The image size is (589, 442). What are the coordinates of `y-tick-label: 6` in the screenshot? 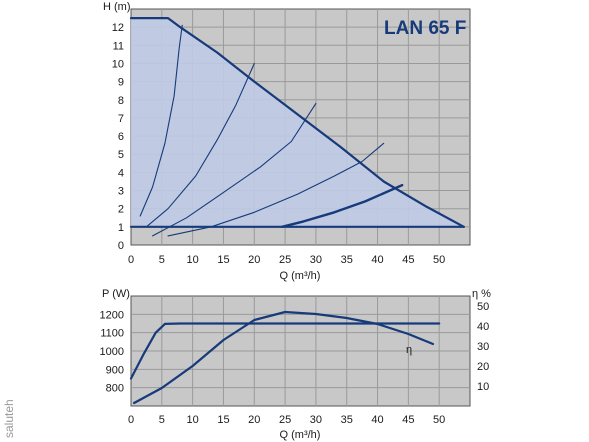 It's located at (121, 137).